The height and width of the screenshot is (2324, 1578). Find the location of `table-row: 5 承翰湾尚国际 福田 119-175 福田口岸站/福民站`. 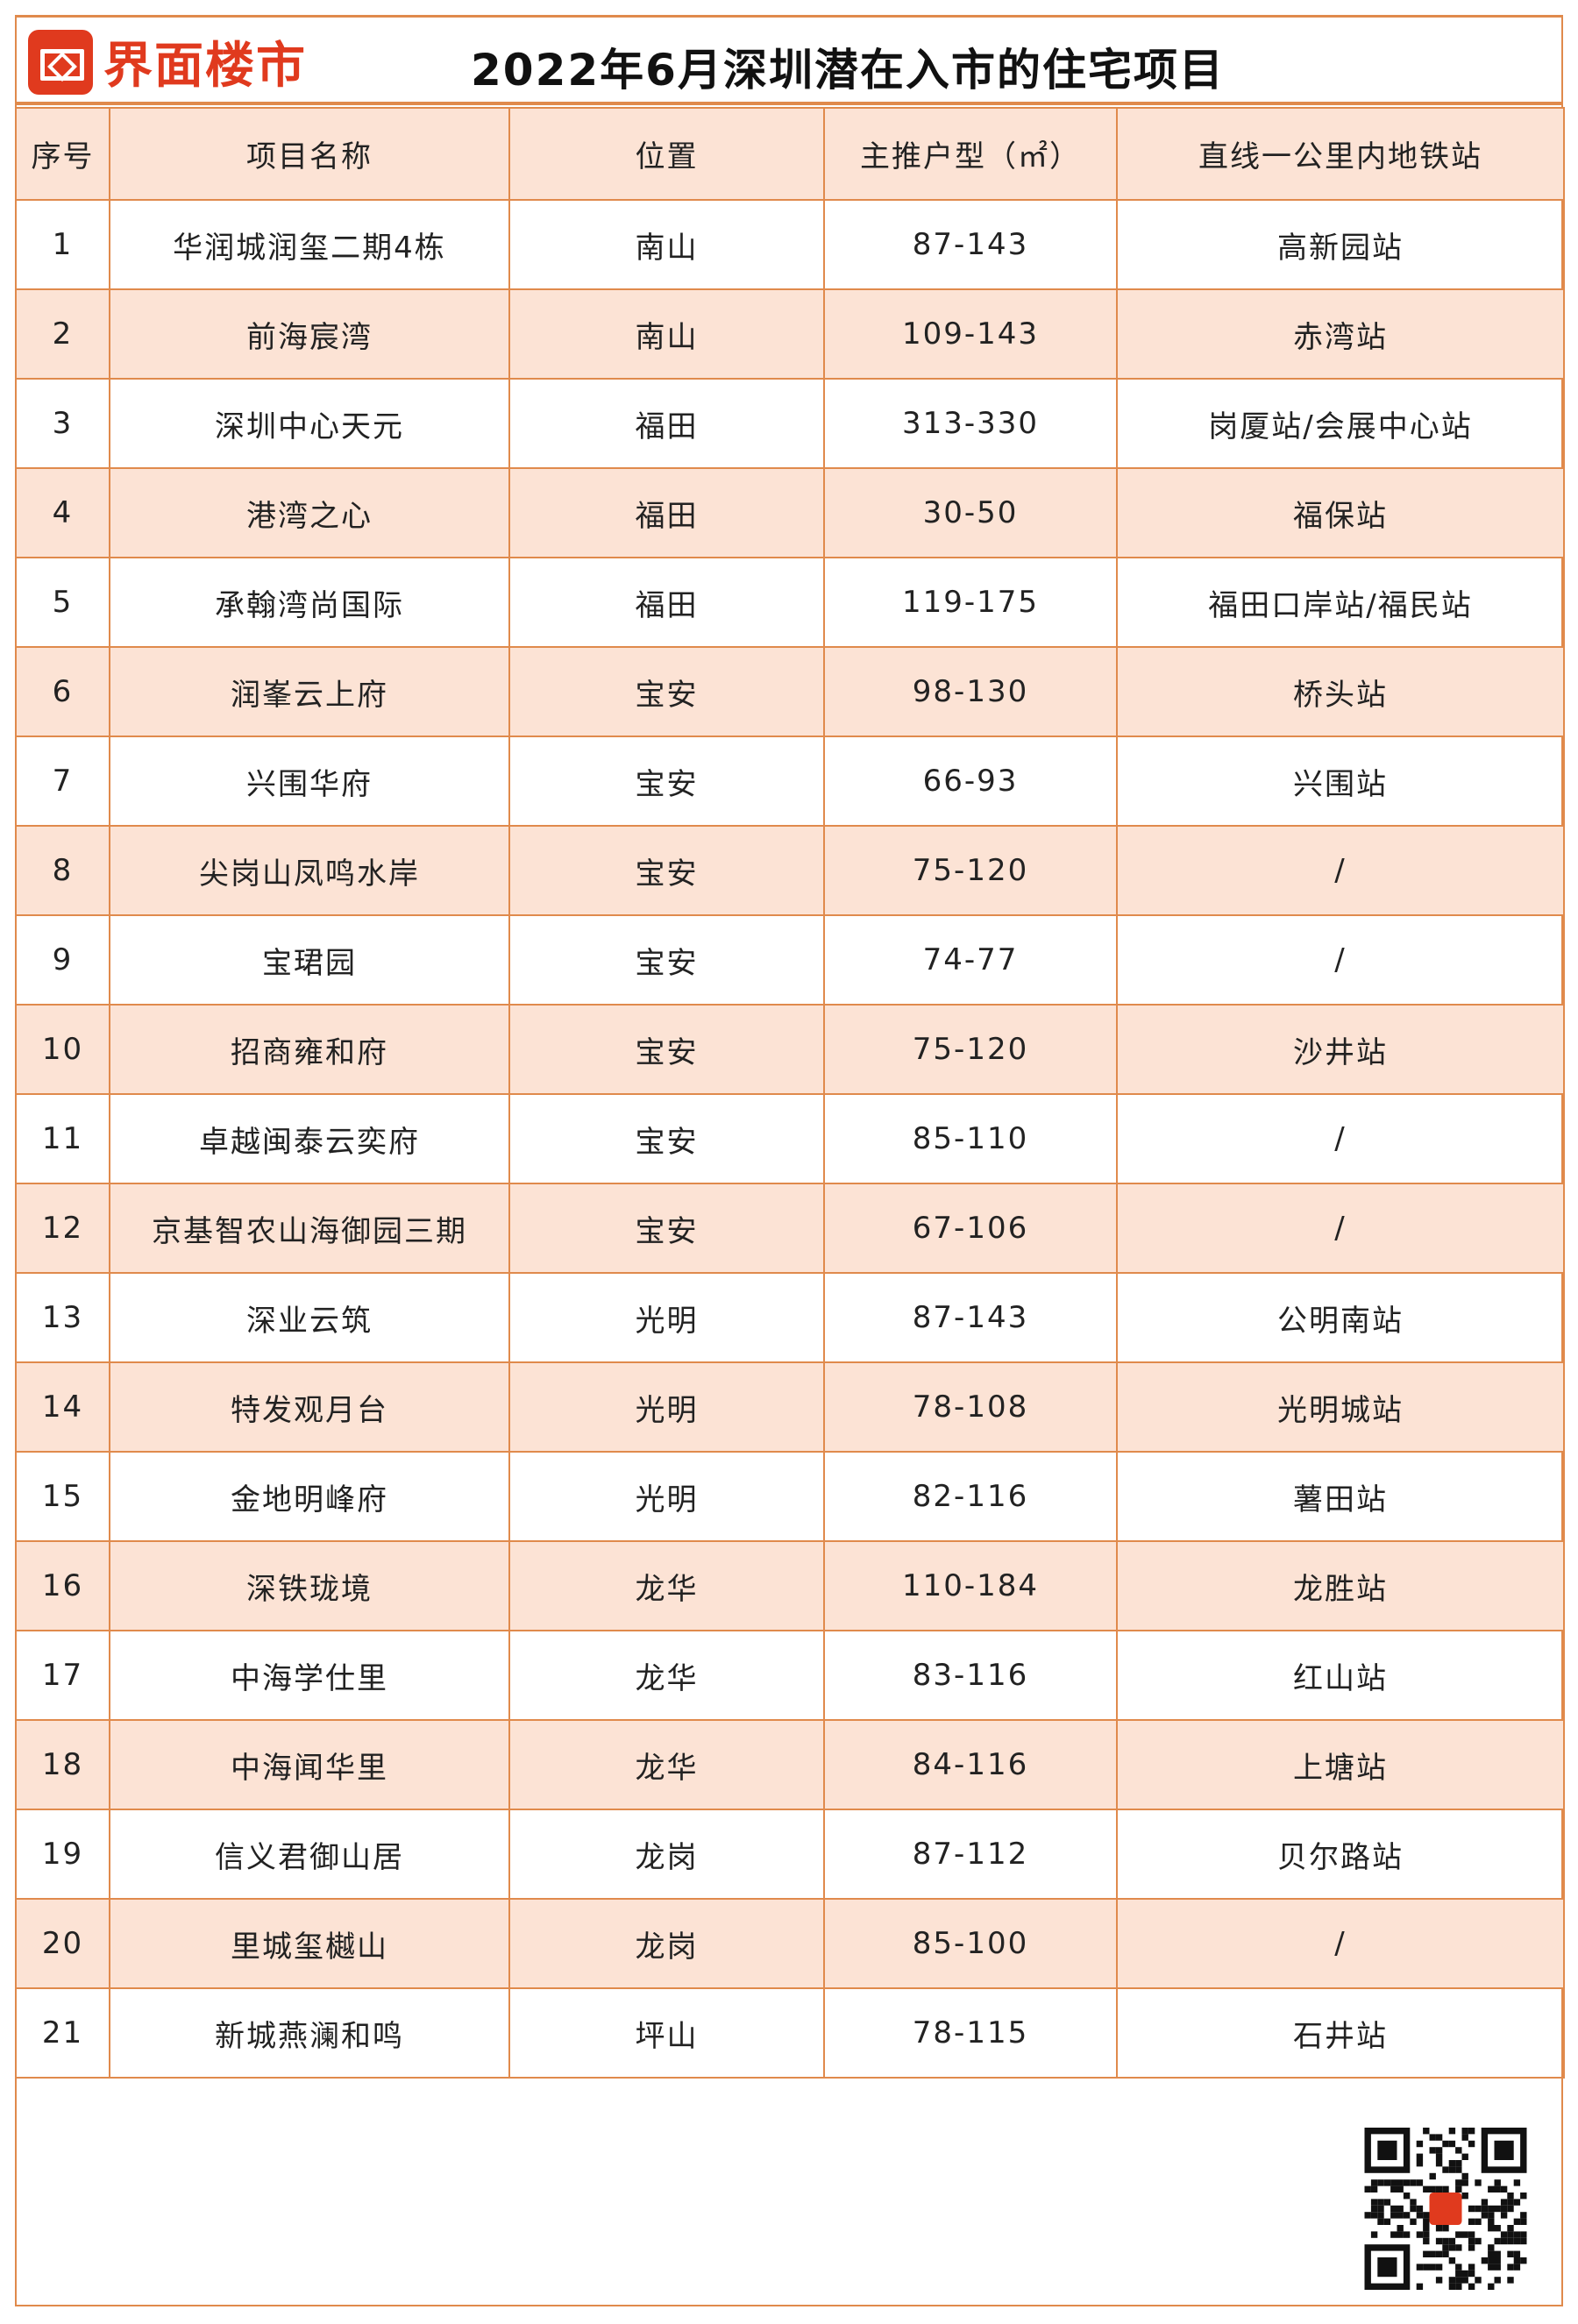

table-row: 5 承翰湾尚国际 福田 119-175 福田口岸站/福民站 is located at coordinates (790, 602).